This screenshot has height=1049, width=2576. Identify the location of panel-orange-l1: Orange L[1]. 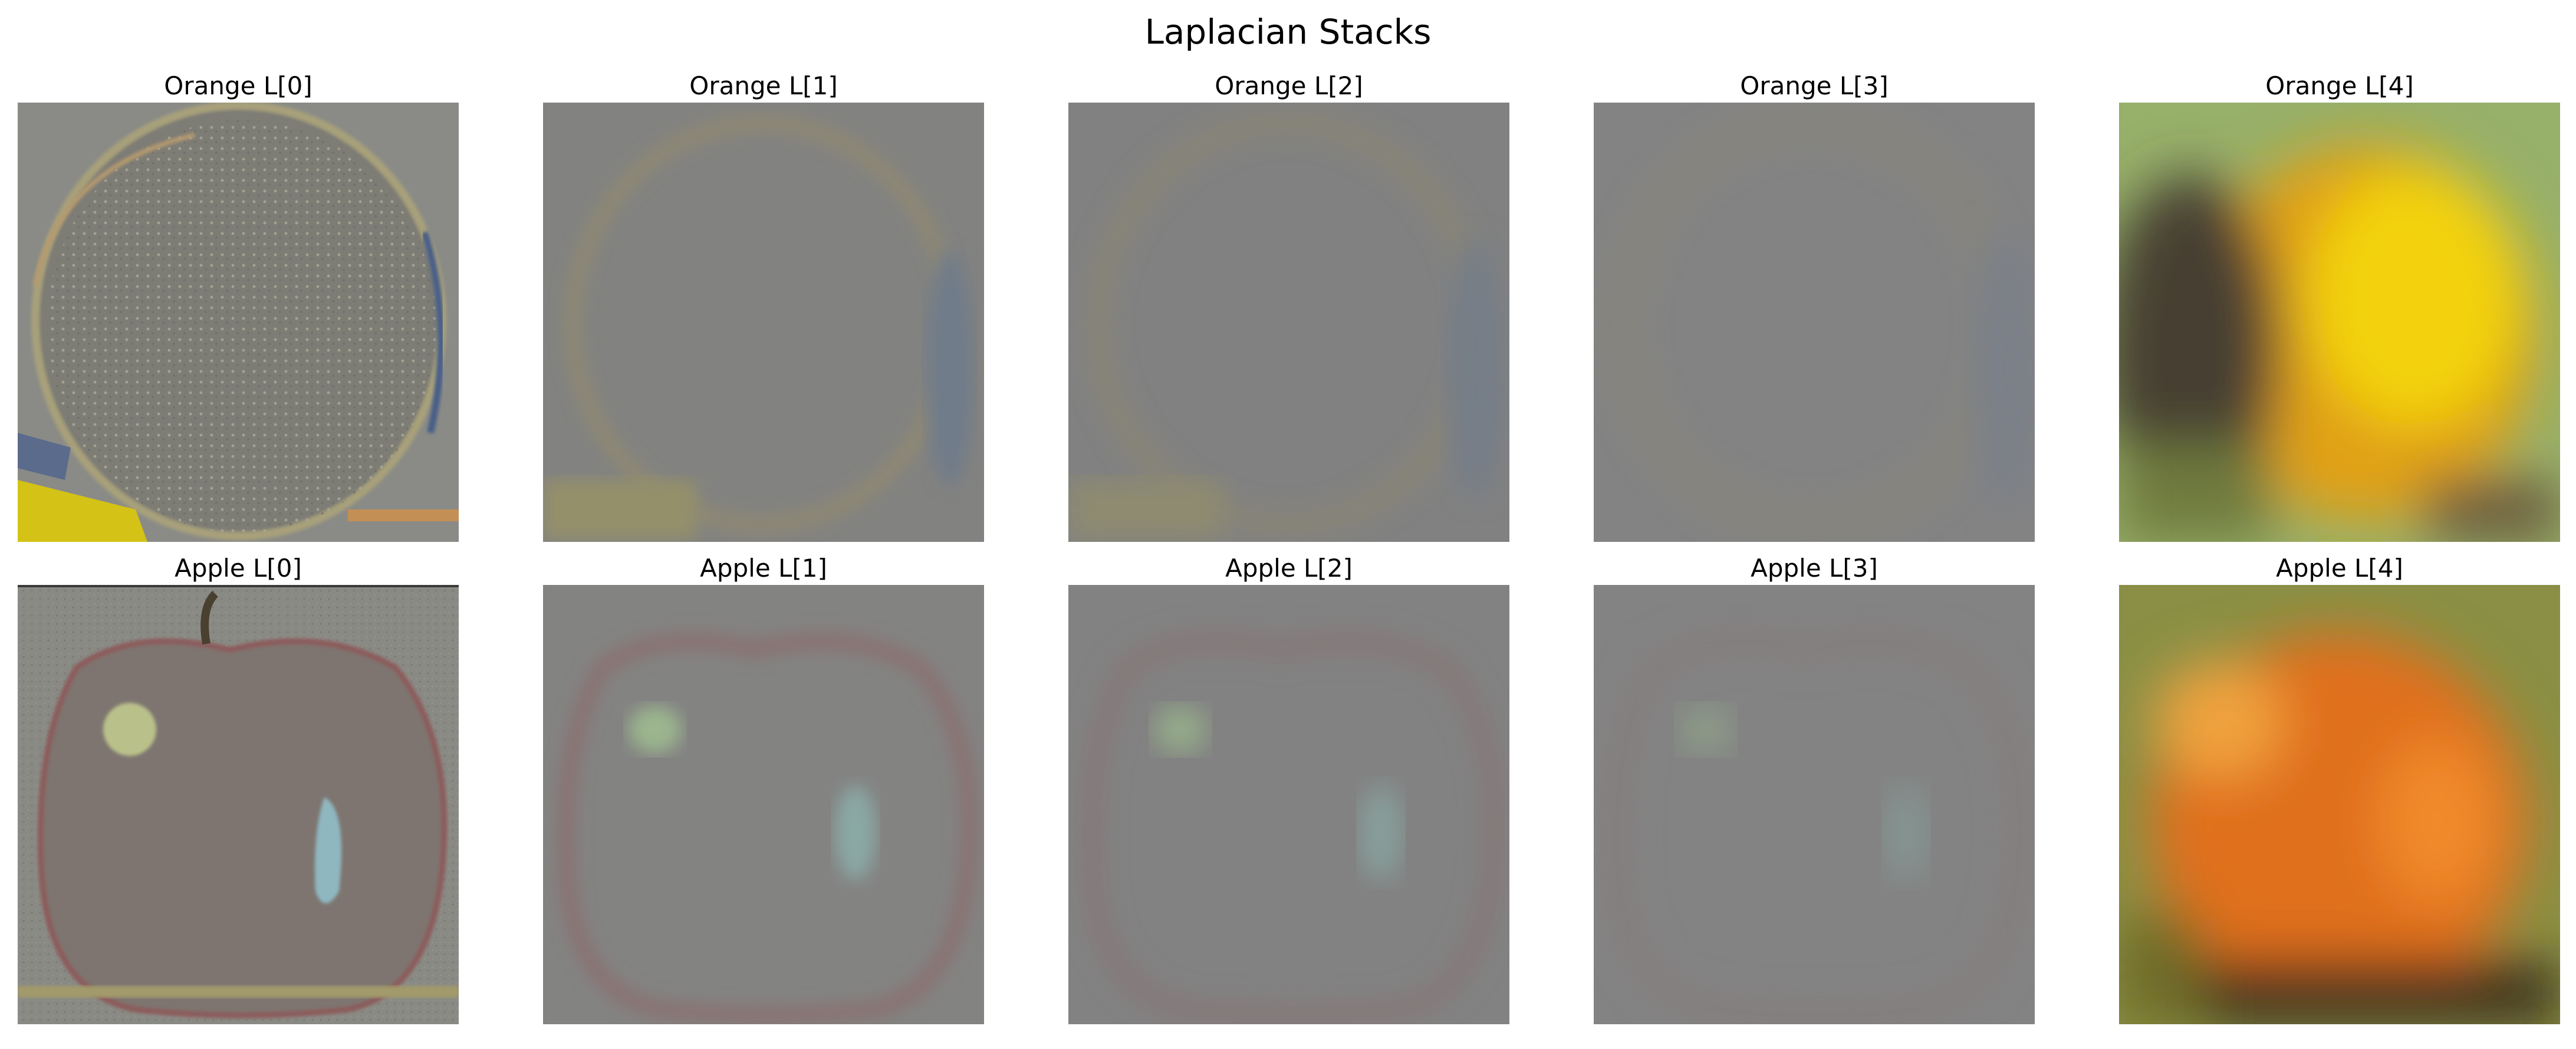
(764, 306).